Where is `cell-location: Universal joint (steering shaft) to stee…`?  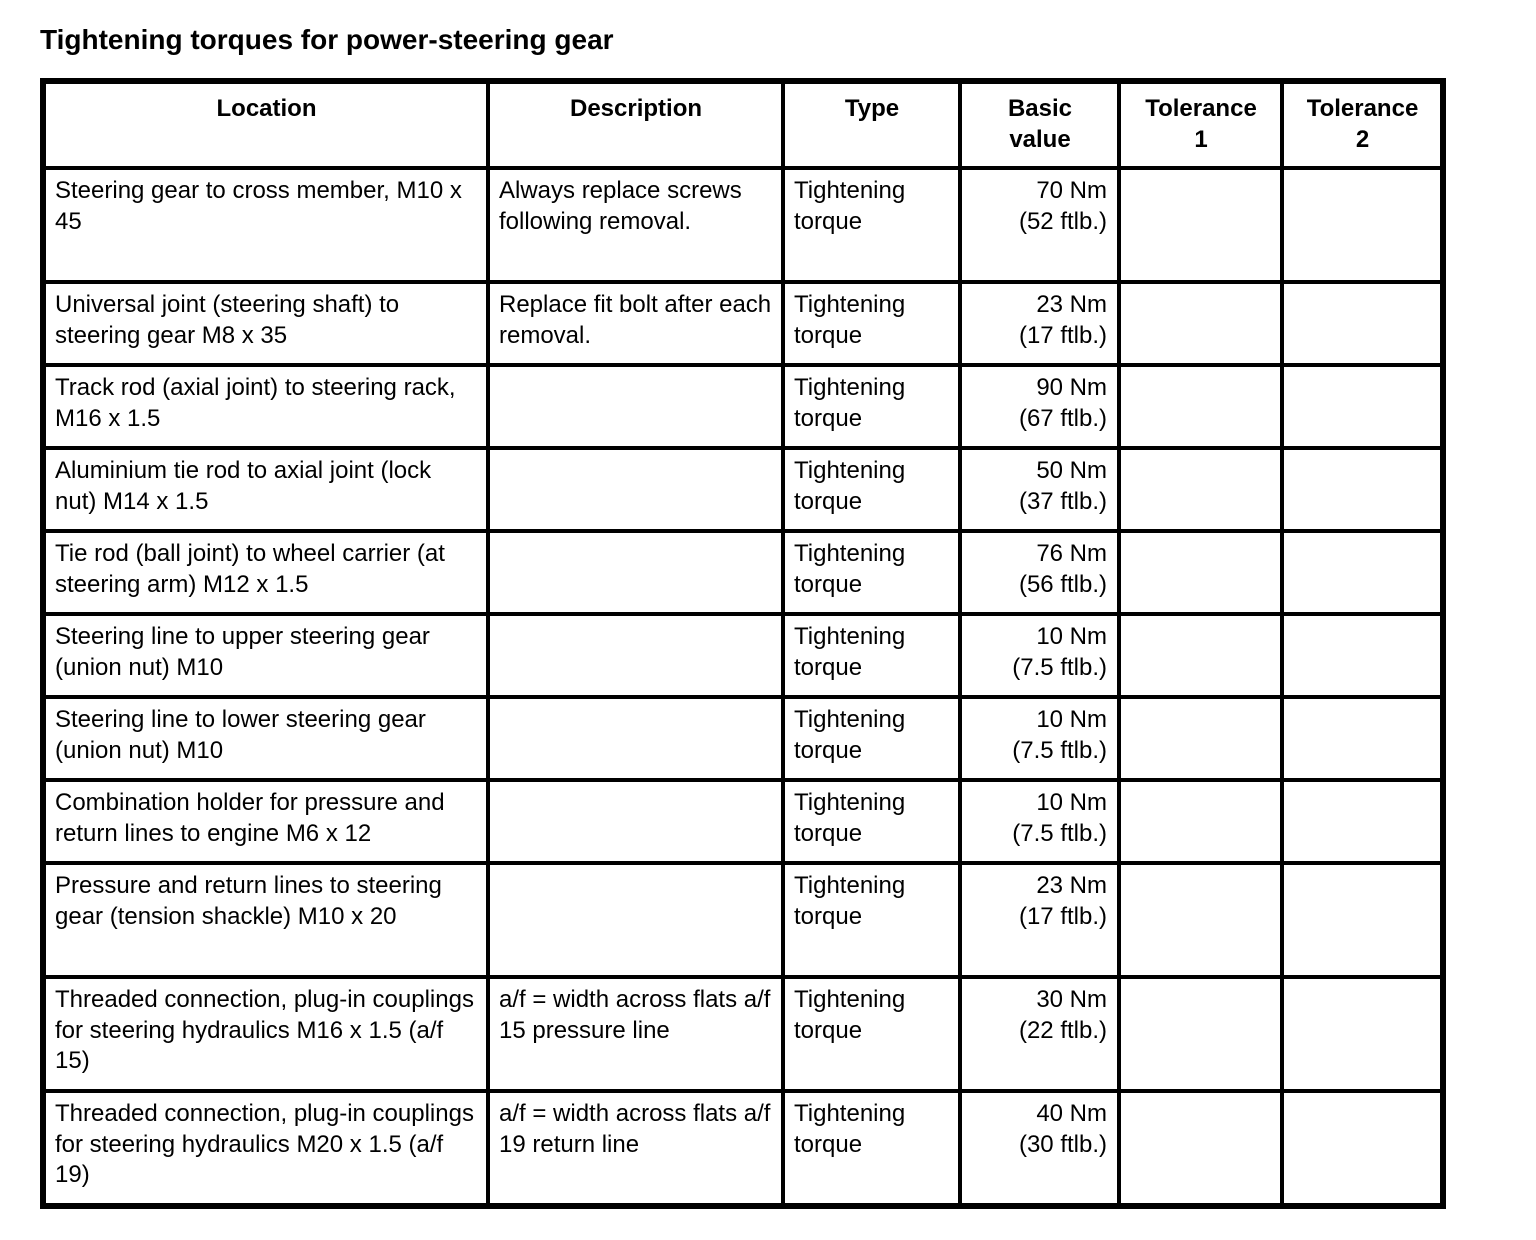
cell-location: Universal joint (steering shaft) to stee… is located at coordinates (265, 323).